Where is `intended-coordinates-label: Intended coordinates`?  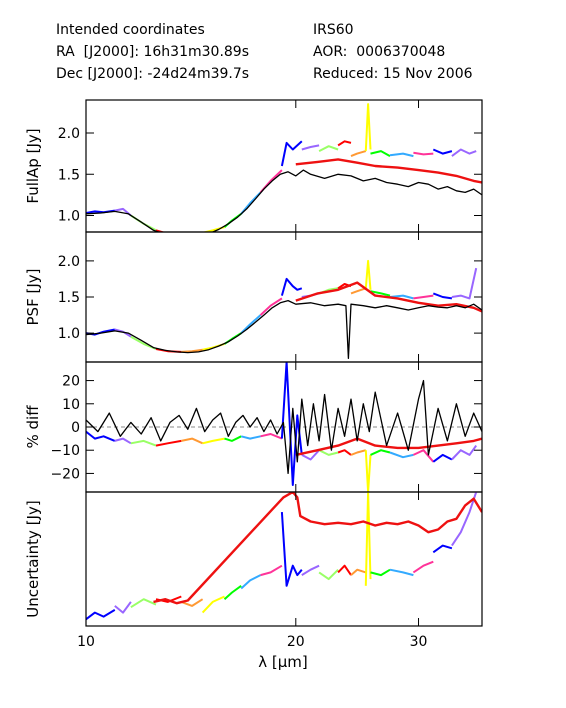
intended-coordinates-label: Intended coordinates is located at coordinates (130, 30).